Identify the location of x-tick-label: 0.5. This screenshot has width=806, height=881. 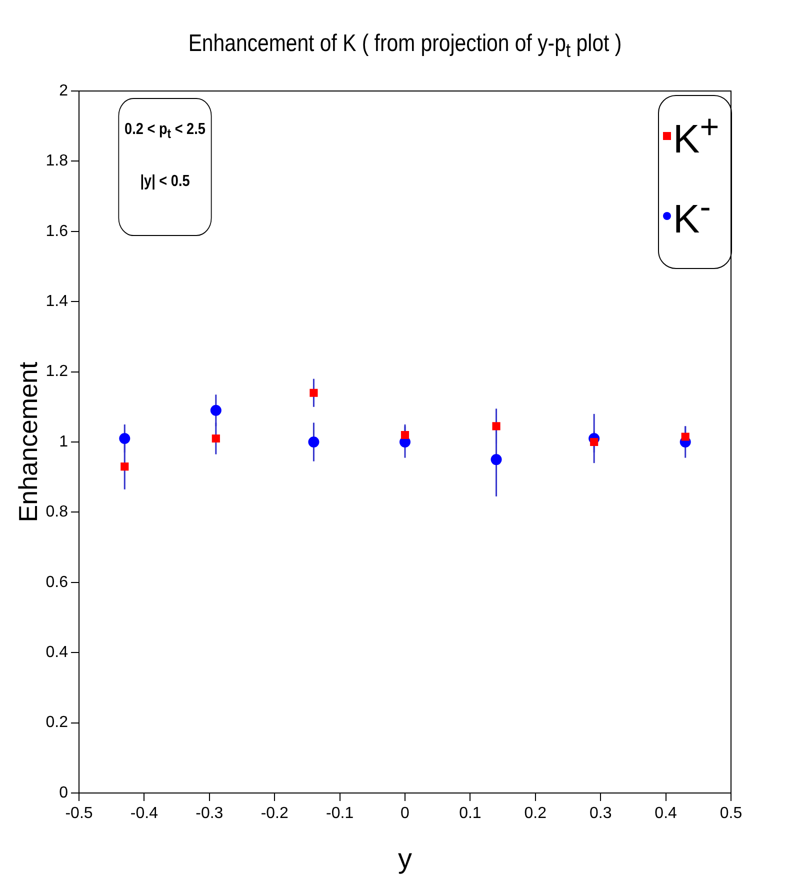
(731, 813).